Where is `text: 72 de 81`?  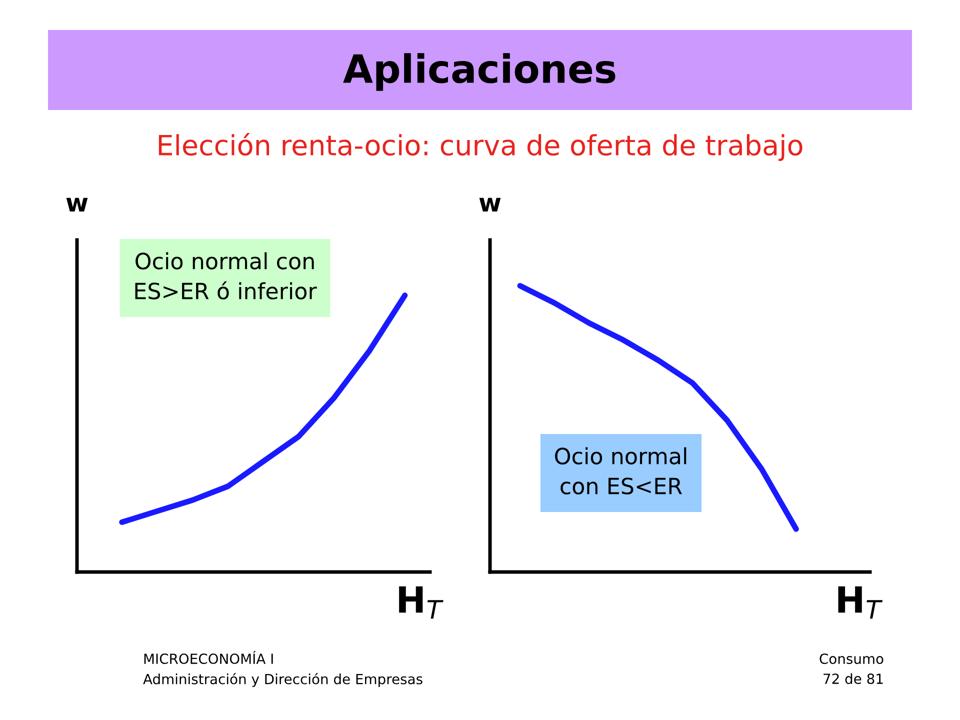 text: 72 de 81 is located at coordinates (853, 678).